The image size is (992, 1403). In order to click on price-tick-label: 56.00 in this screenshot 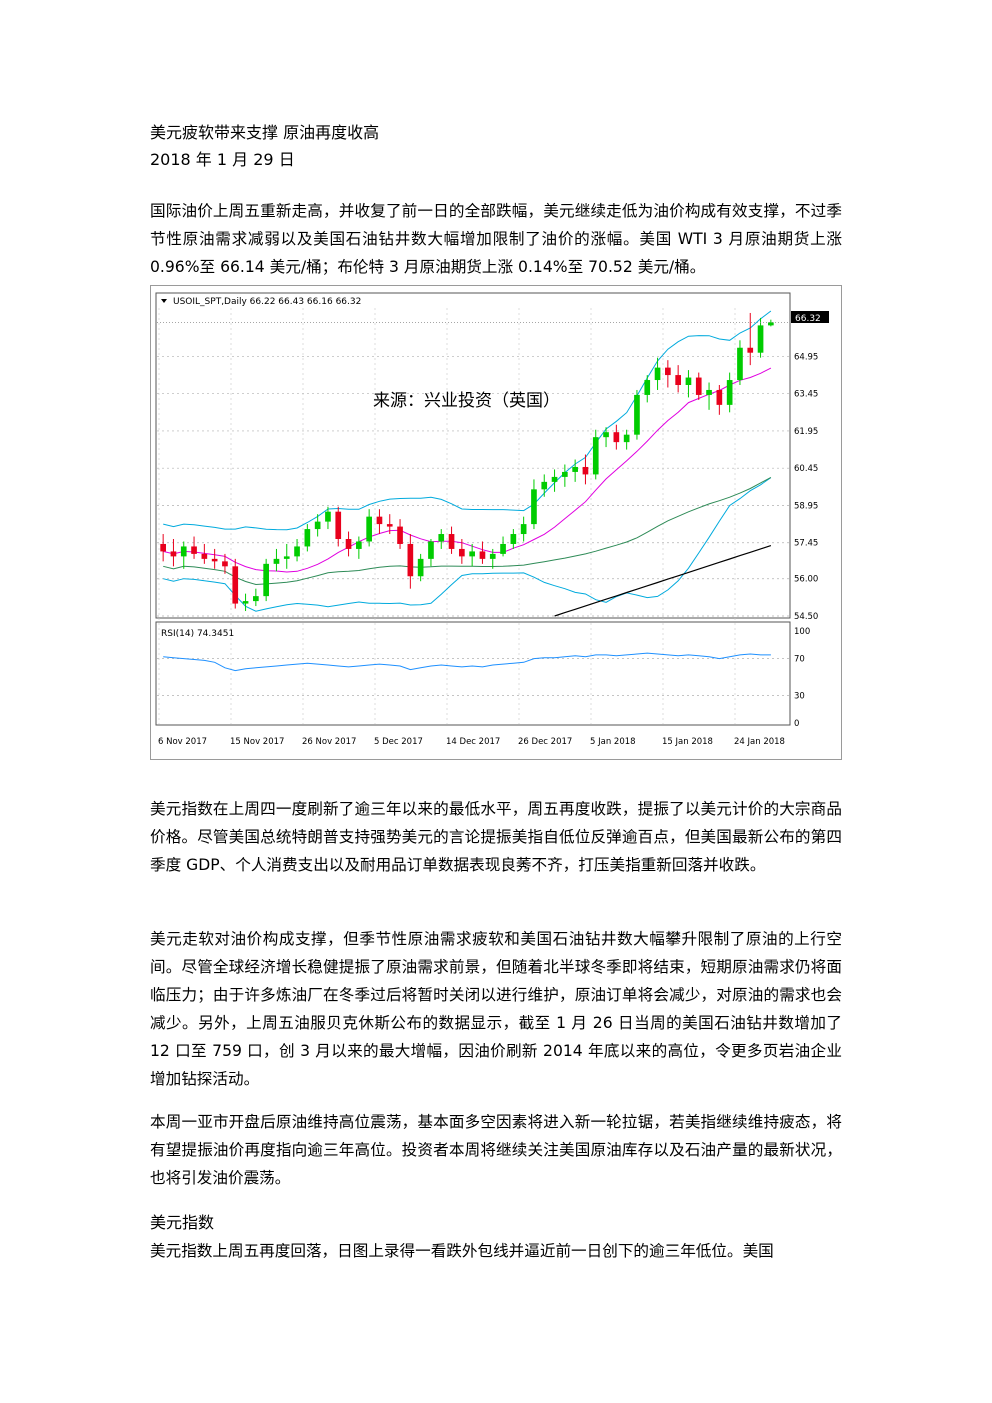, I will do `click(806, 580)`.